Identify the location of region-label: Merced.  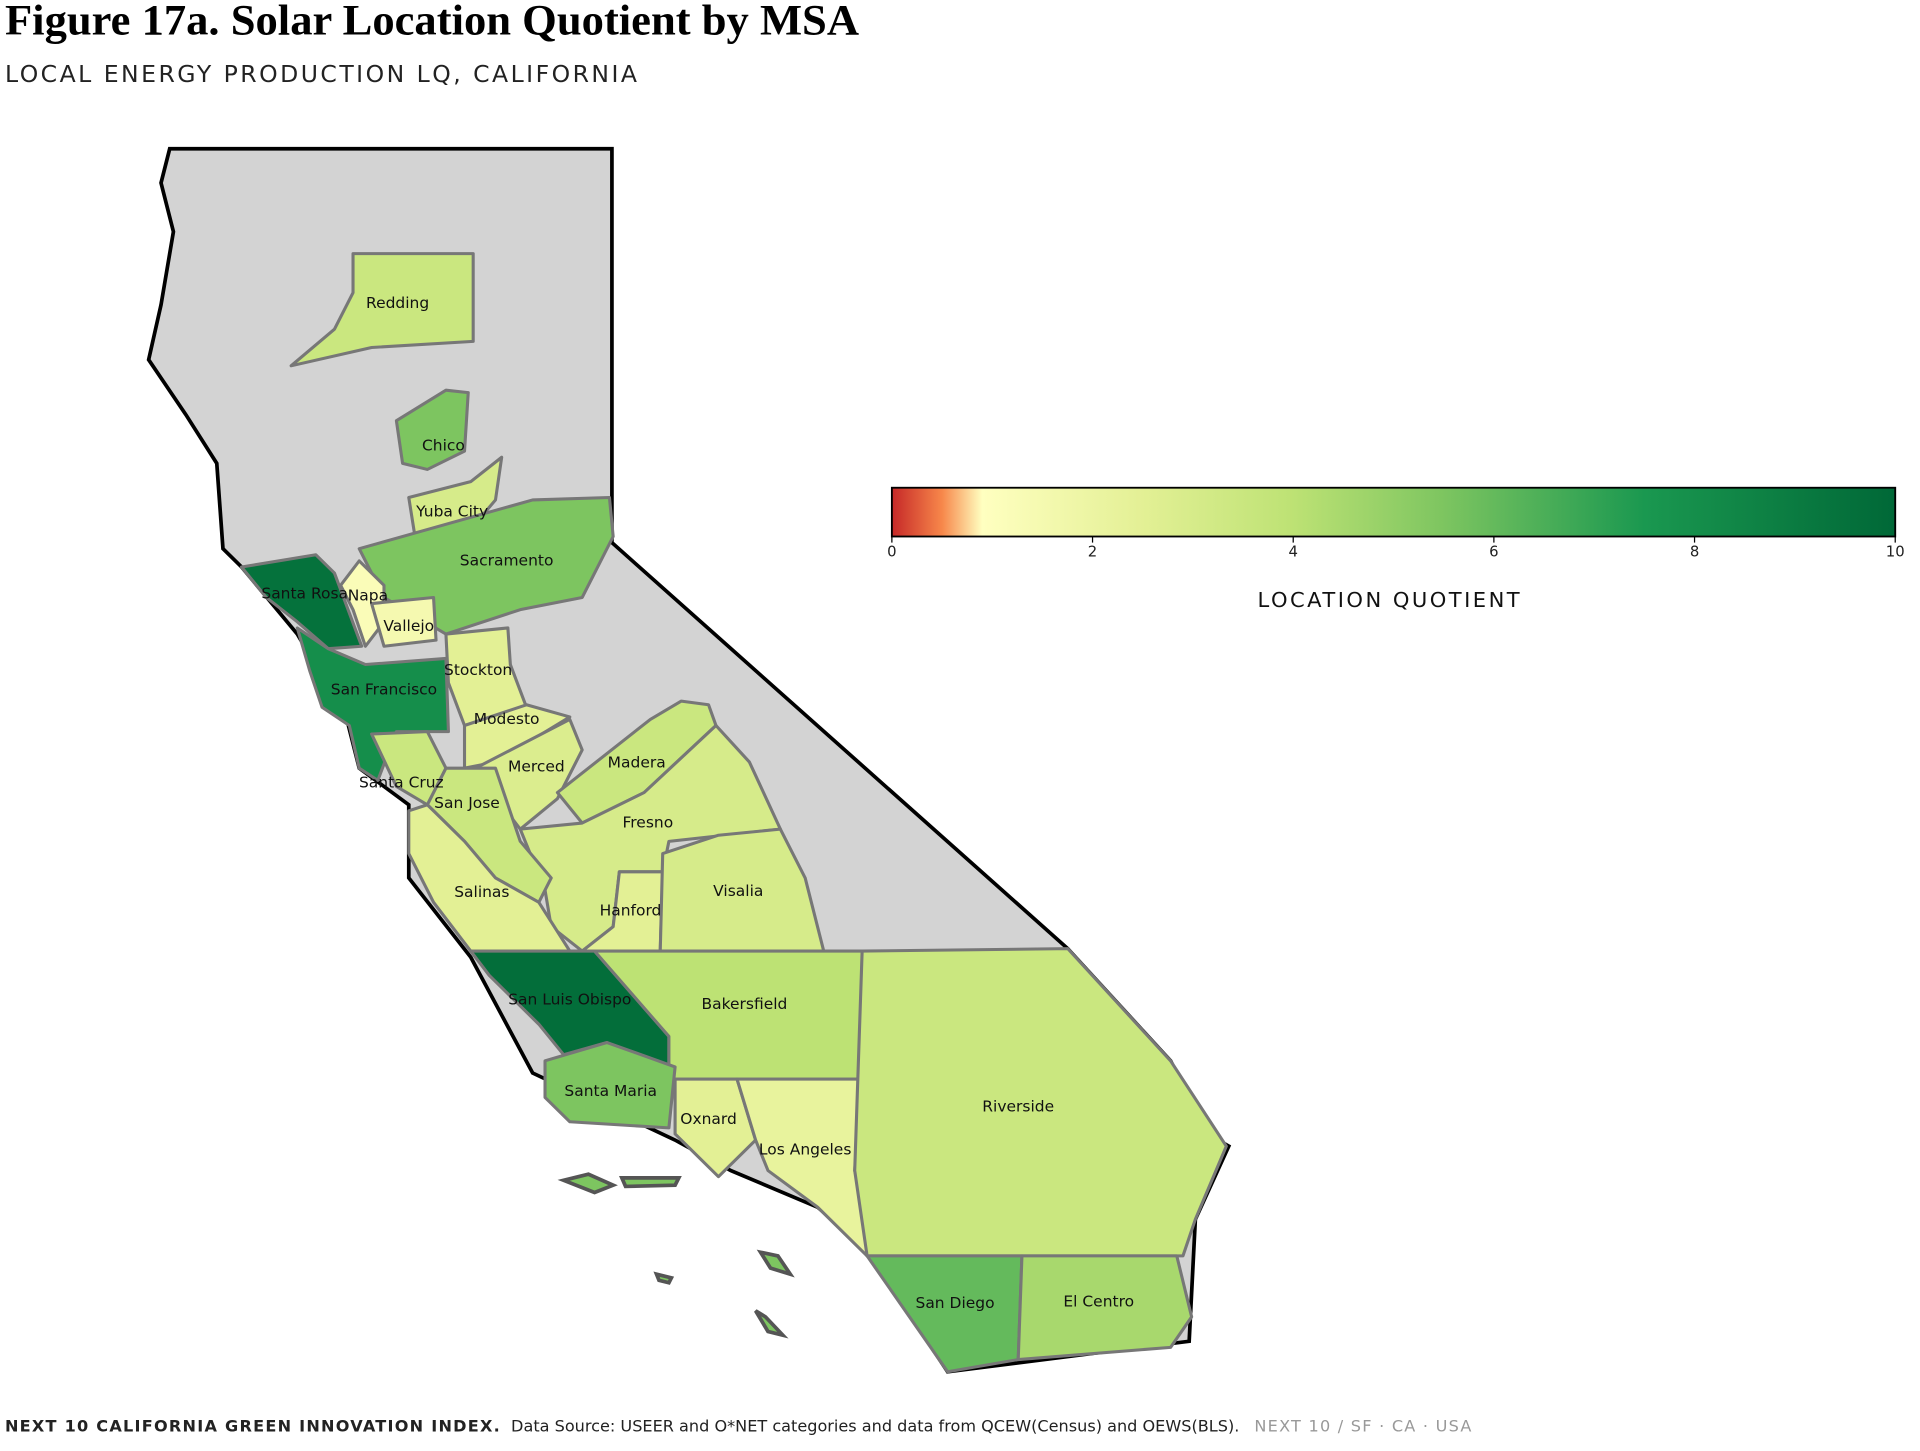
(536, 767).